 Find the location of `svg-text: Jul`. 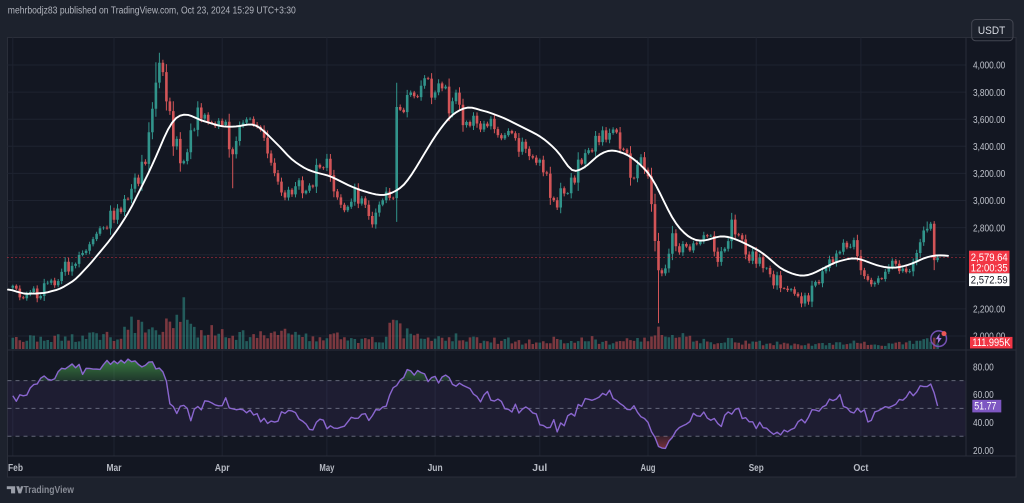

svg-text: Jul is located at coordinates (539, 468).